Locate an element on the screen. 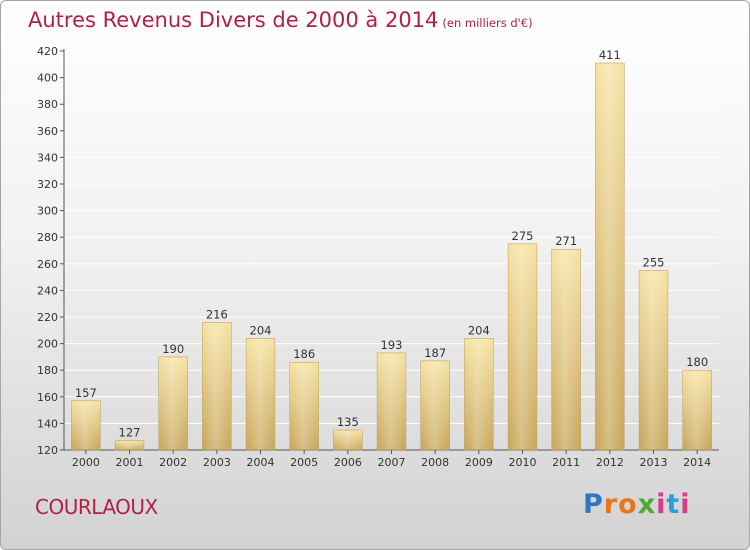 The height and width of the screenshot is (550, 750). value-label-2001: 127 is located at coordinates (130, 433).